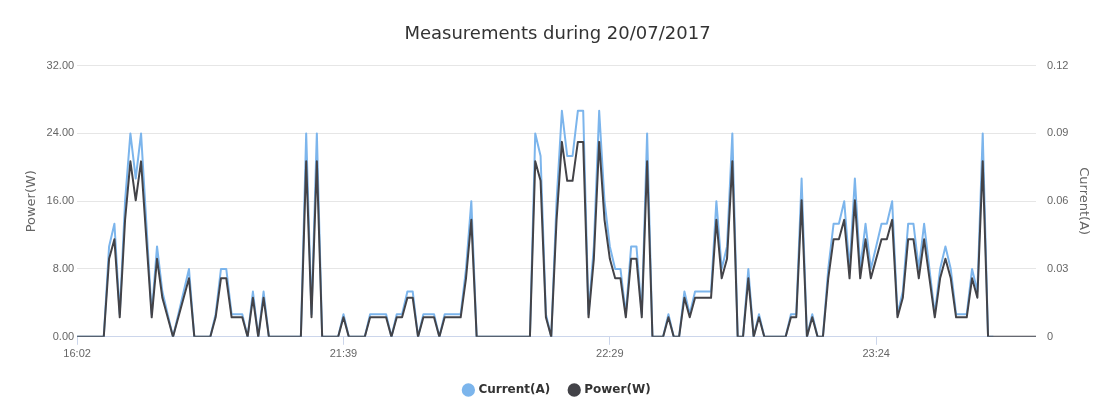 This screenshot has width=1115, height=416. What do you see at coordinates (60, 64) in the screenshot?
I see `y-tick-label: 32.00` at bounding box center [60, 64].